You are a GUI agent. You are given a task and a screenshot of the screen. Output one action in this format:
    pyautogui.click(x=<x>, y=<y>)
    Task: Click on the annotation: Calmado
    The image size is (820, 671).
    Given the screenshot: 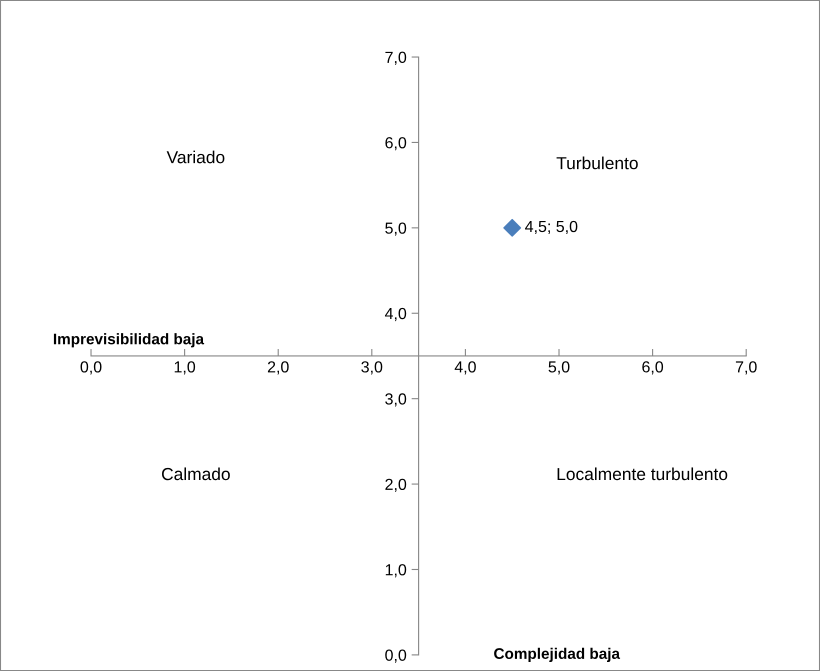 What is the action you would take?
    pyautogui.click(x=196, y=473)
    